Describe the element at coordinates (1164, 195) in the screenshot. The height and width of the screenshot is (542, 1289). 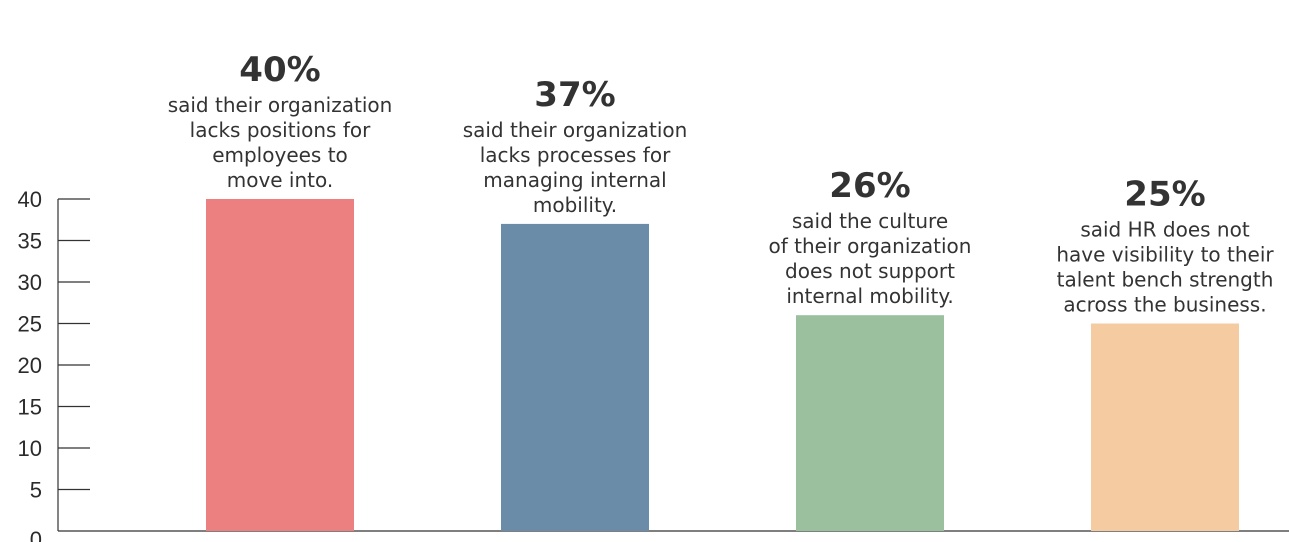
I see `bar-value-label: 25%` at that location.